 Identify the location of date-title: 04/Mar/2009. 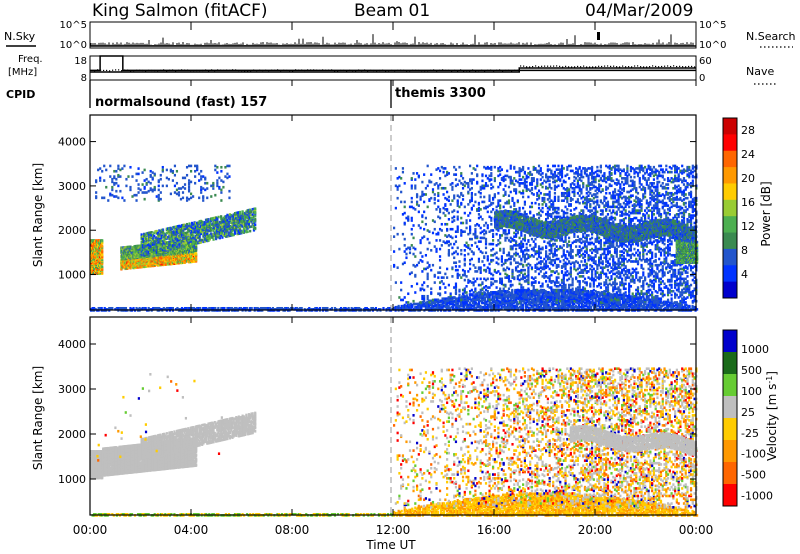
(639, 11).